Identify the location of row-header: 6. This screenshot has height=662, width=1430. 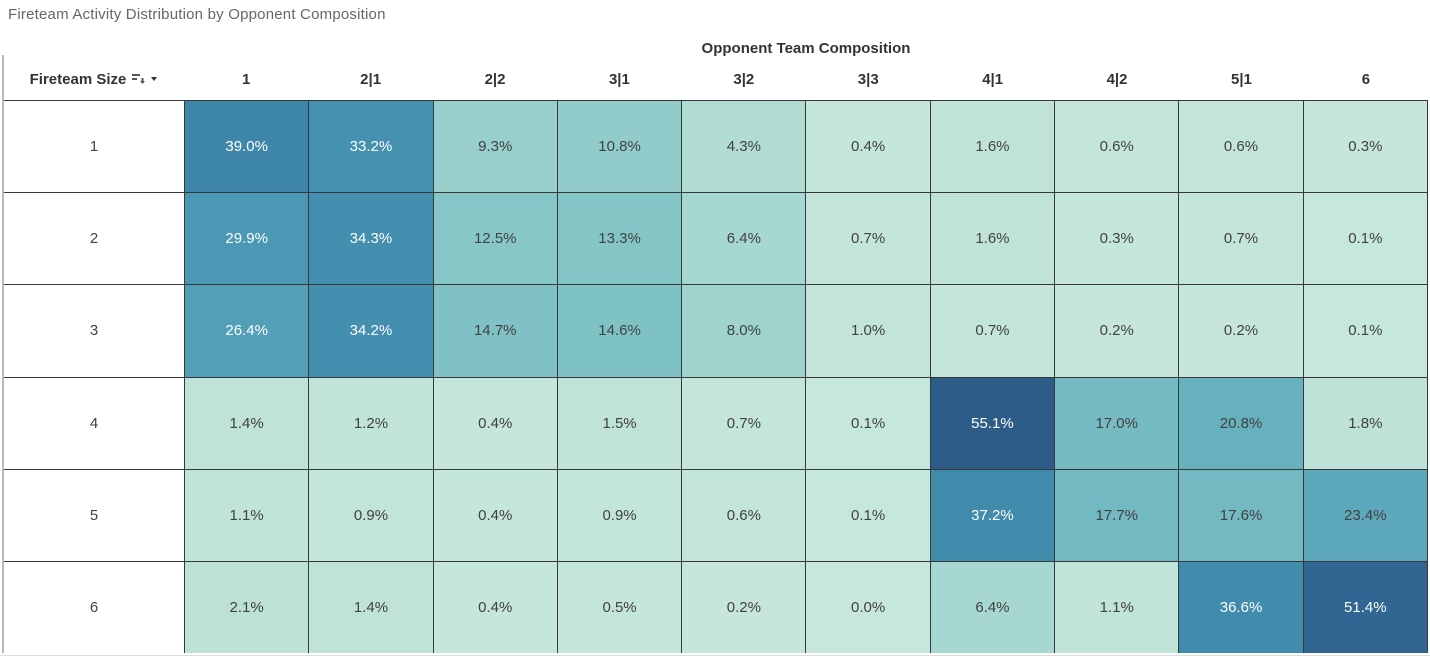
(94, 607).